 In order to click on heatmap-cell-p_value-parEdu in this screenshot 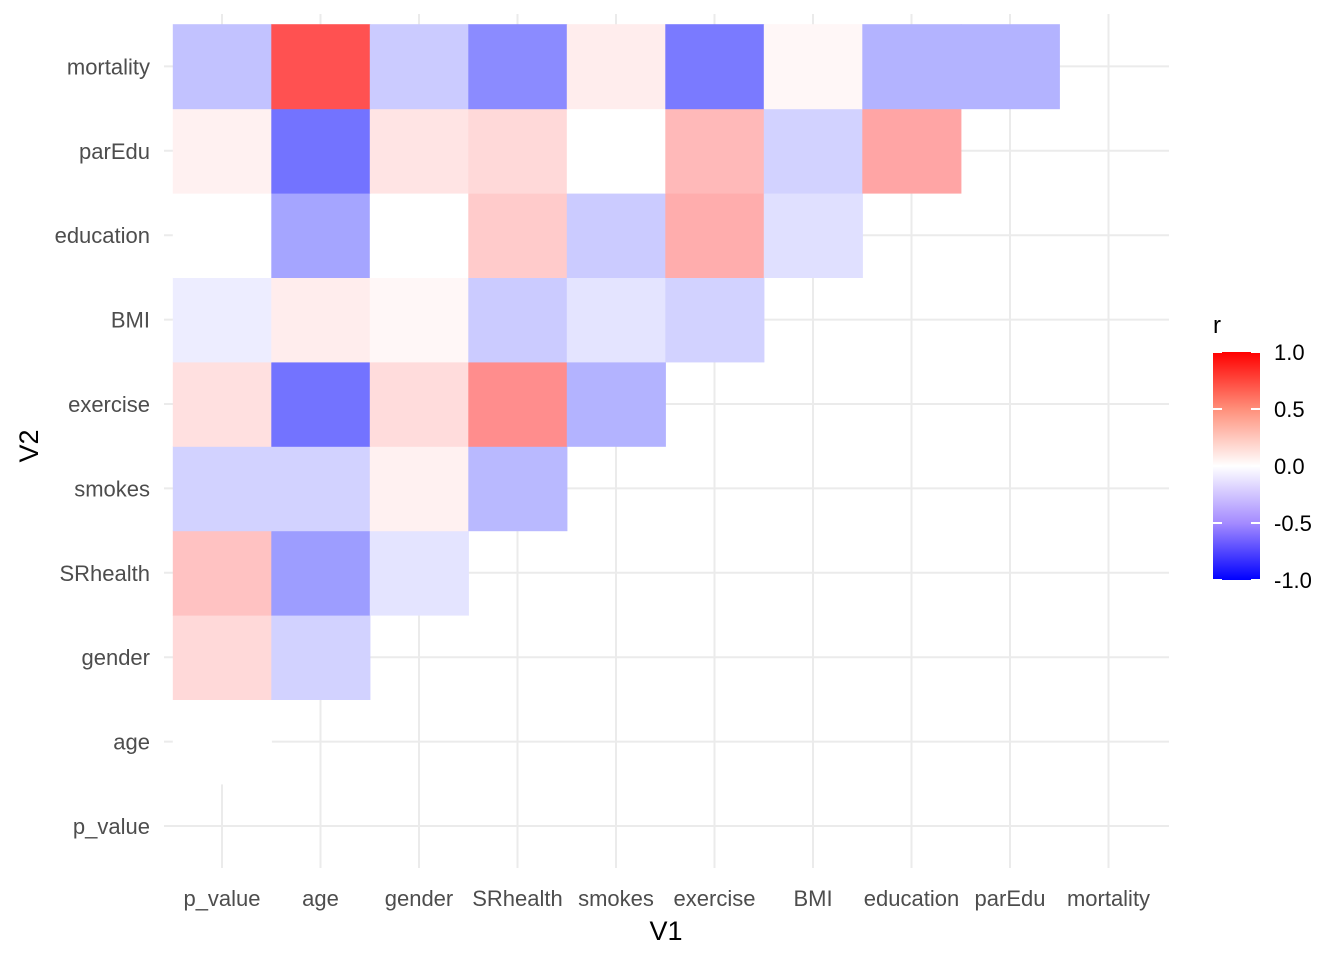, I will do `click(222, 151)`.